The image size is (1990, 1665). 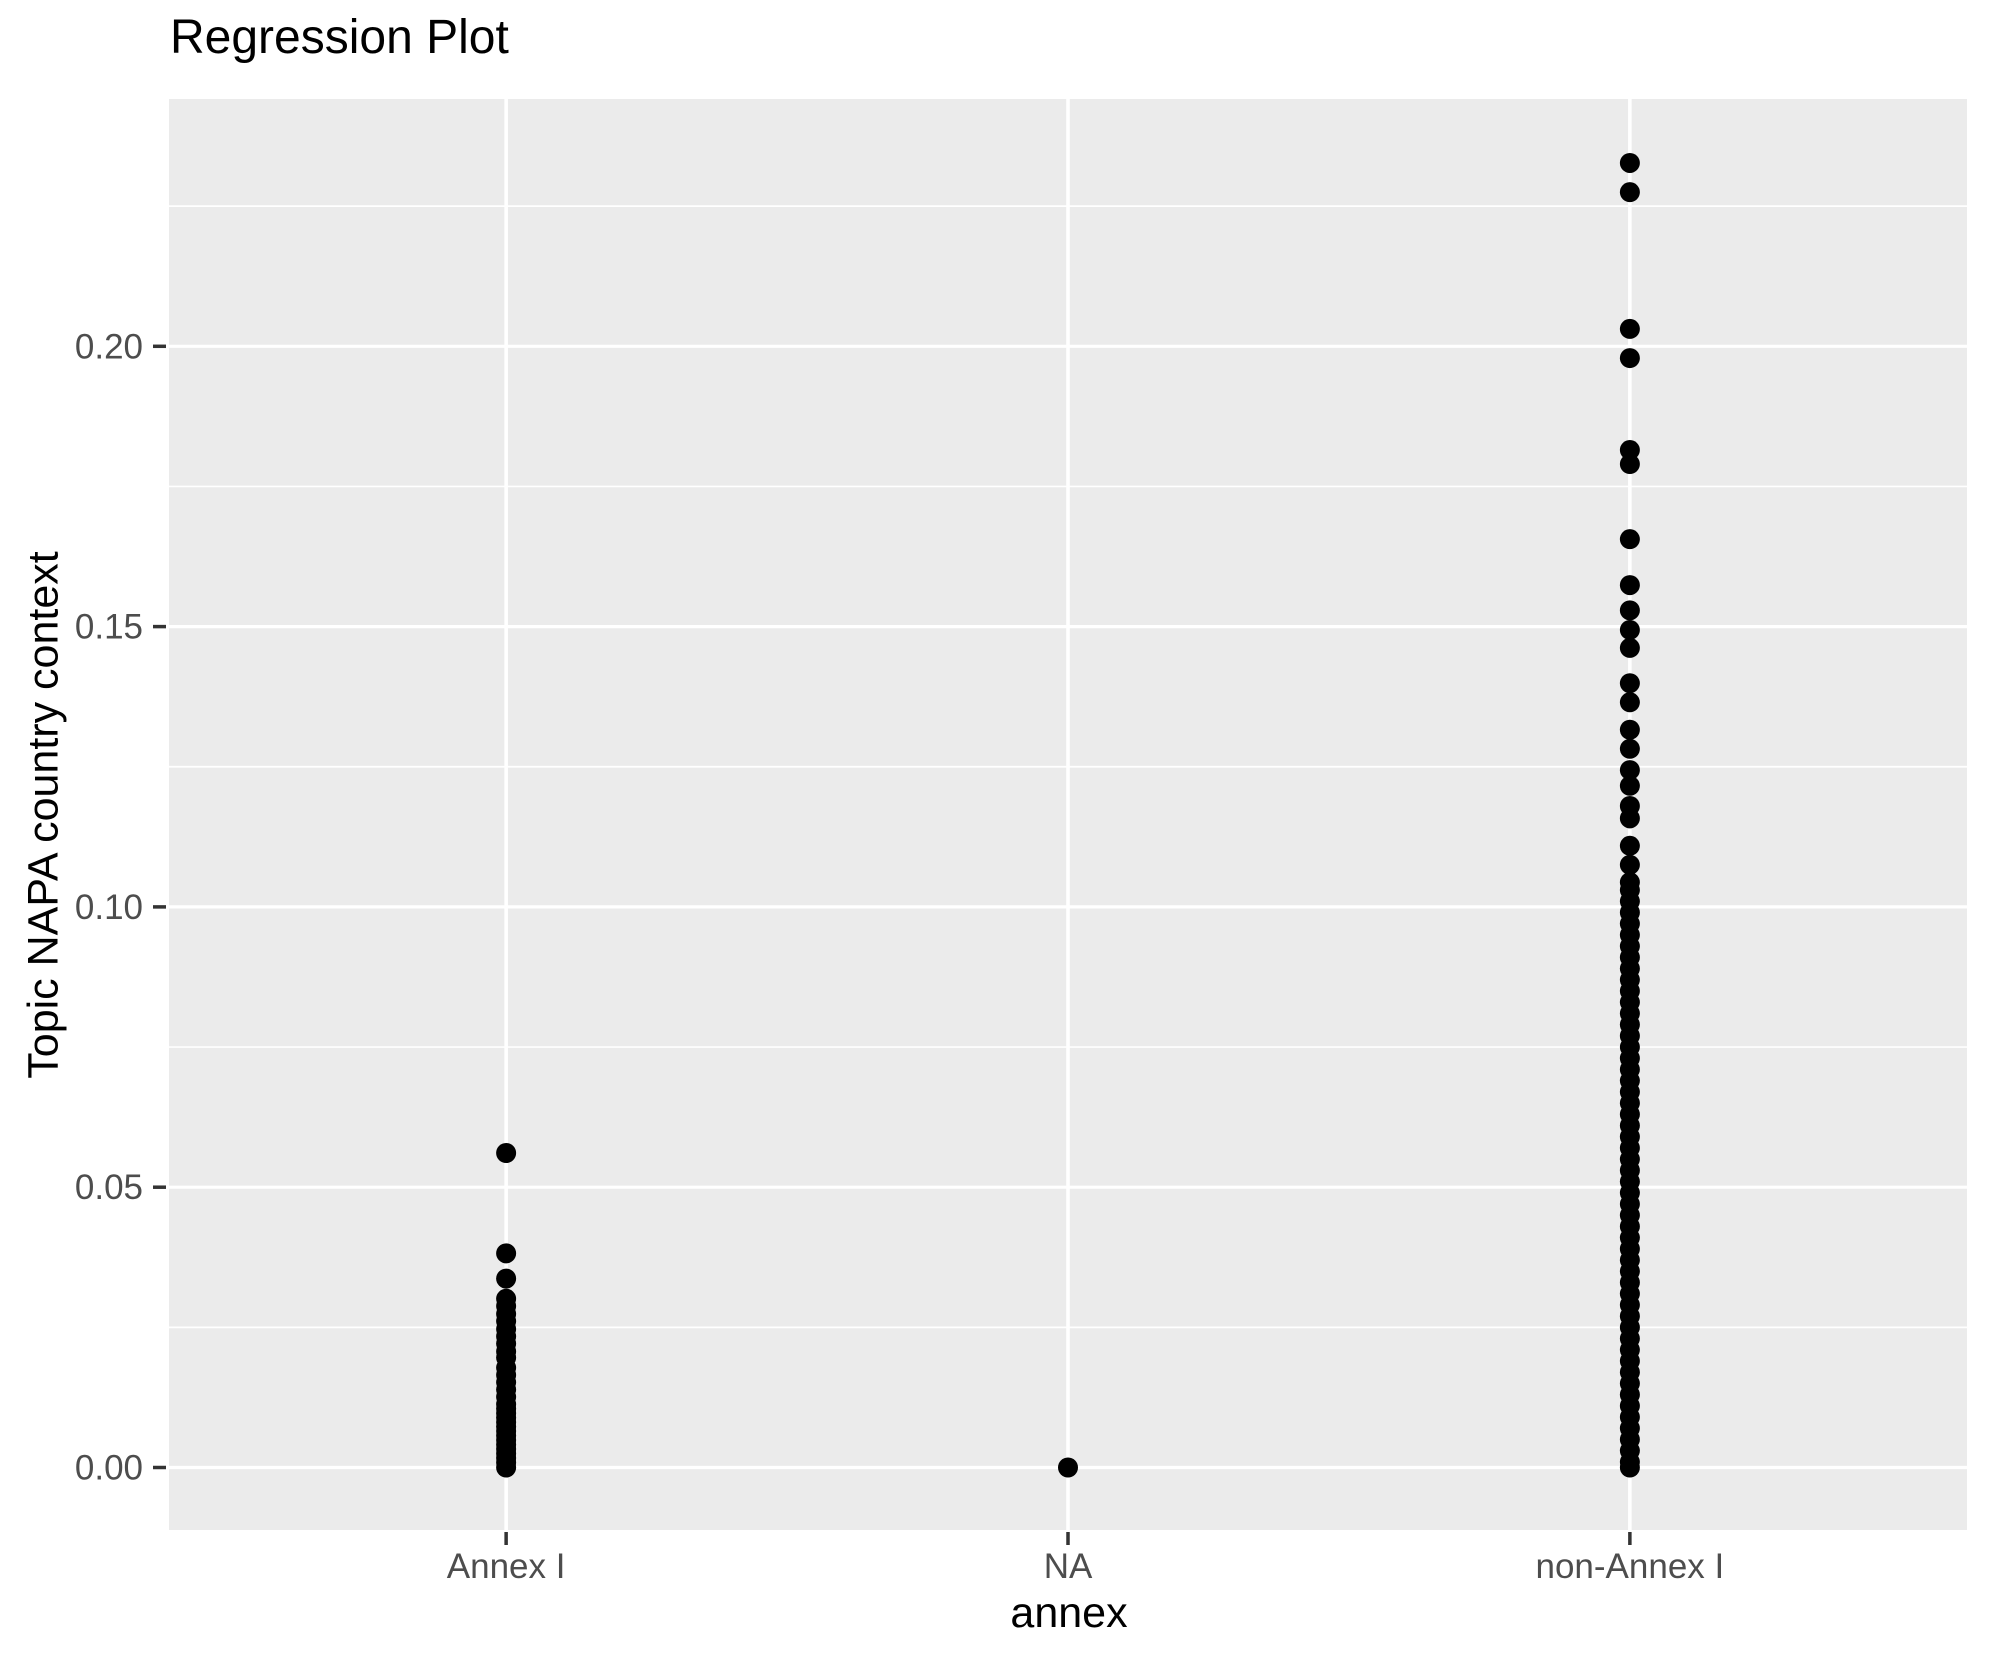 What do you see at coordinates (506, 1566) in the screenshot?
I see `x-tick-label: Annex I` at bounding box center [506, 1566].